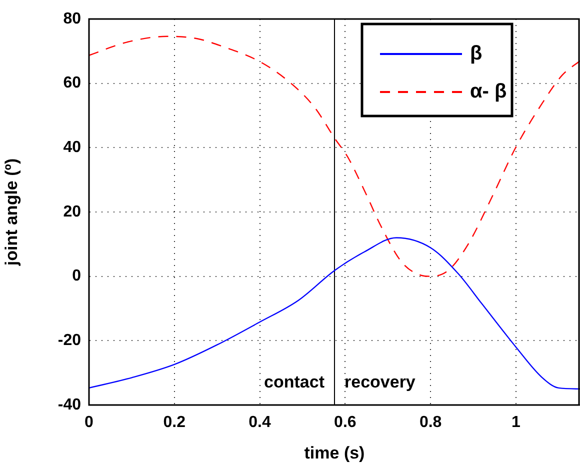 This screenshot has height=464, width=580. Describe the element at coordinates (259, 423) in the screenshot. I see `x-tick-label: 0.4` at that location.